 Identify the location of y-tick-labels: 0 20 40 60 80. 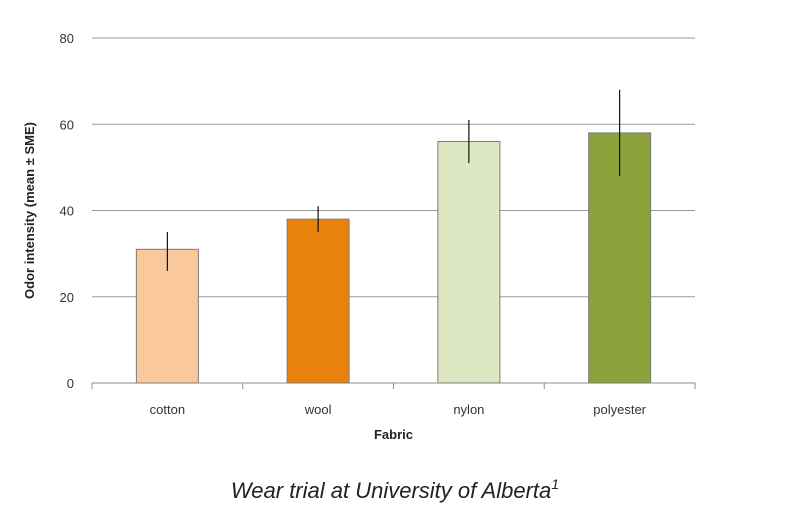
(67, 211).